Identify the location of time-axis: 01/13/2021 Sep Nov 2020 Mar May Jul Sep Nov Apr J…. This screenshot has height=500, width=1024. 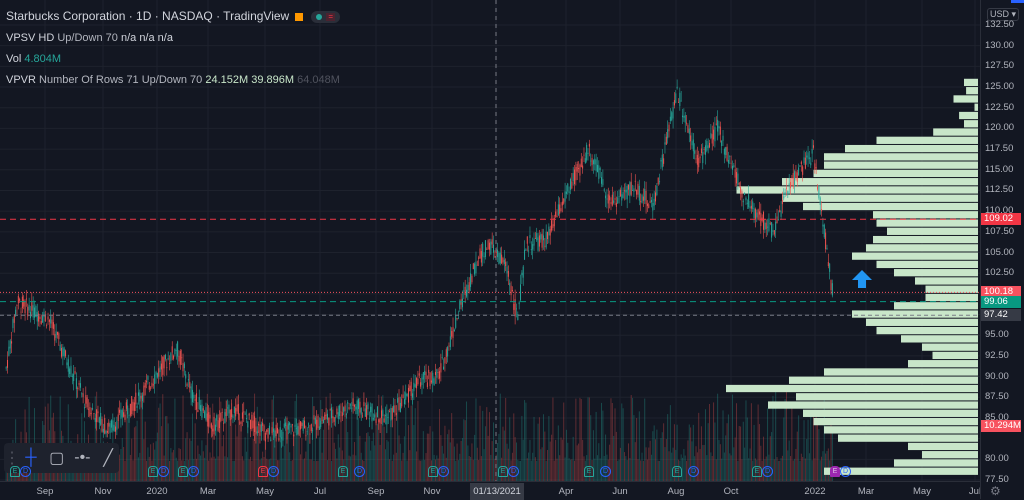
(490, 490).